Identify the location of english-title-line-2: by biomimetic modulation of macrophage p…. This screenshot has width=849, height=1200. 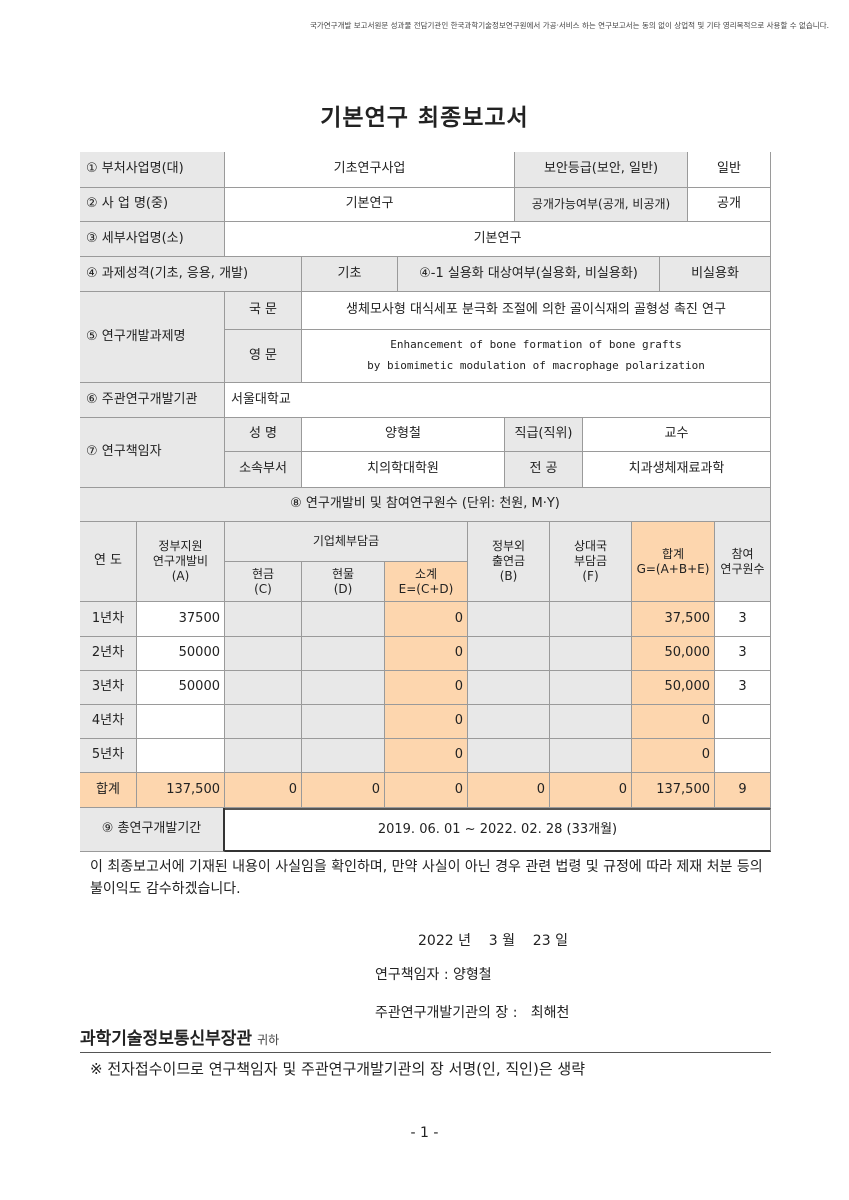
(536, 365).